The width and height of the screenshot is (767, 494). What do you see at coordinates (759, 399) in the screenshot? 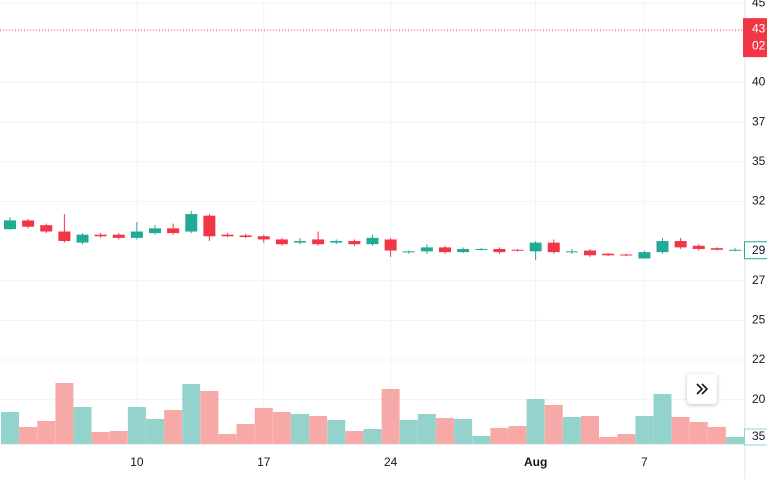
I see `y-tick-label: 20` at bounding box center [759, 399].